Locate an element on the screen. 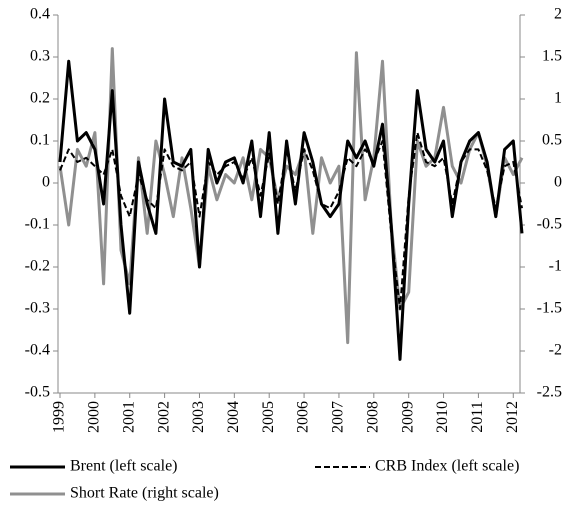 The width and height of the screenshot is (572, 515). x-tick-label: 2000 is located at coordinates (94, 417).